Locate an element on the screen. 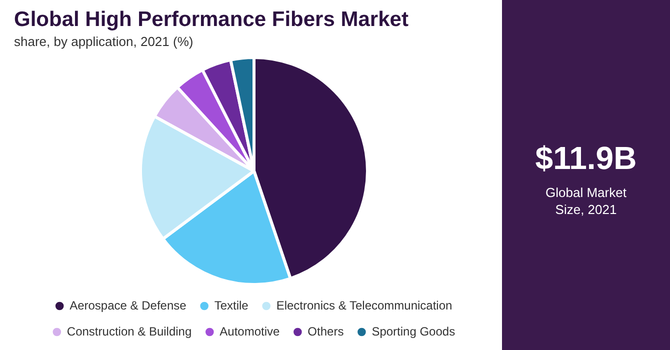 This screenshot has width=670, height=350. chart-title: Global High Performance Fibers Market is located at coordinates (212, 20).